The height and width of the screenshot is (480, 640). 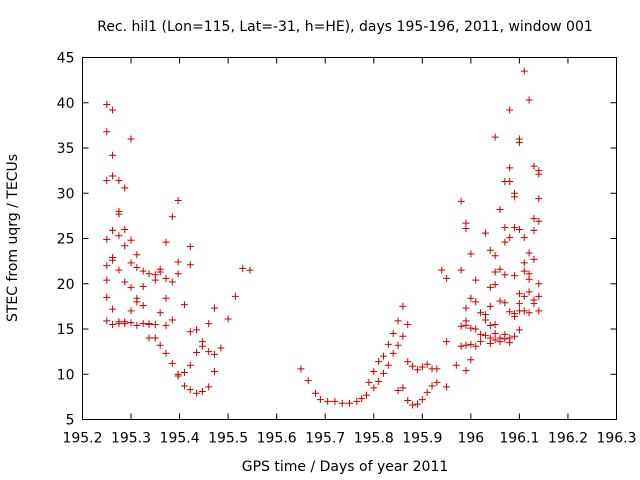 What do you see at coordinates (66, 194) in the screenshot?
I see `y-tick-label: 30` at bounding box center [66, 194].